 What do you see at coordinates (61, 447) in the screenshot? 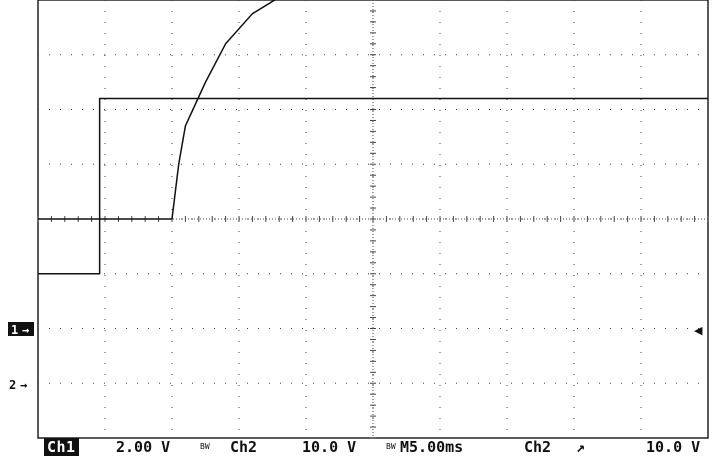
I see `ch1-label: Ch1` at bounding box center [61, 447].